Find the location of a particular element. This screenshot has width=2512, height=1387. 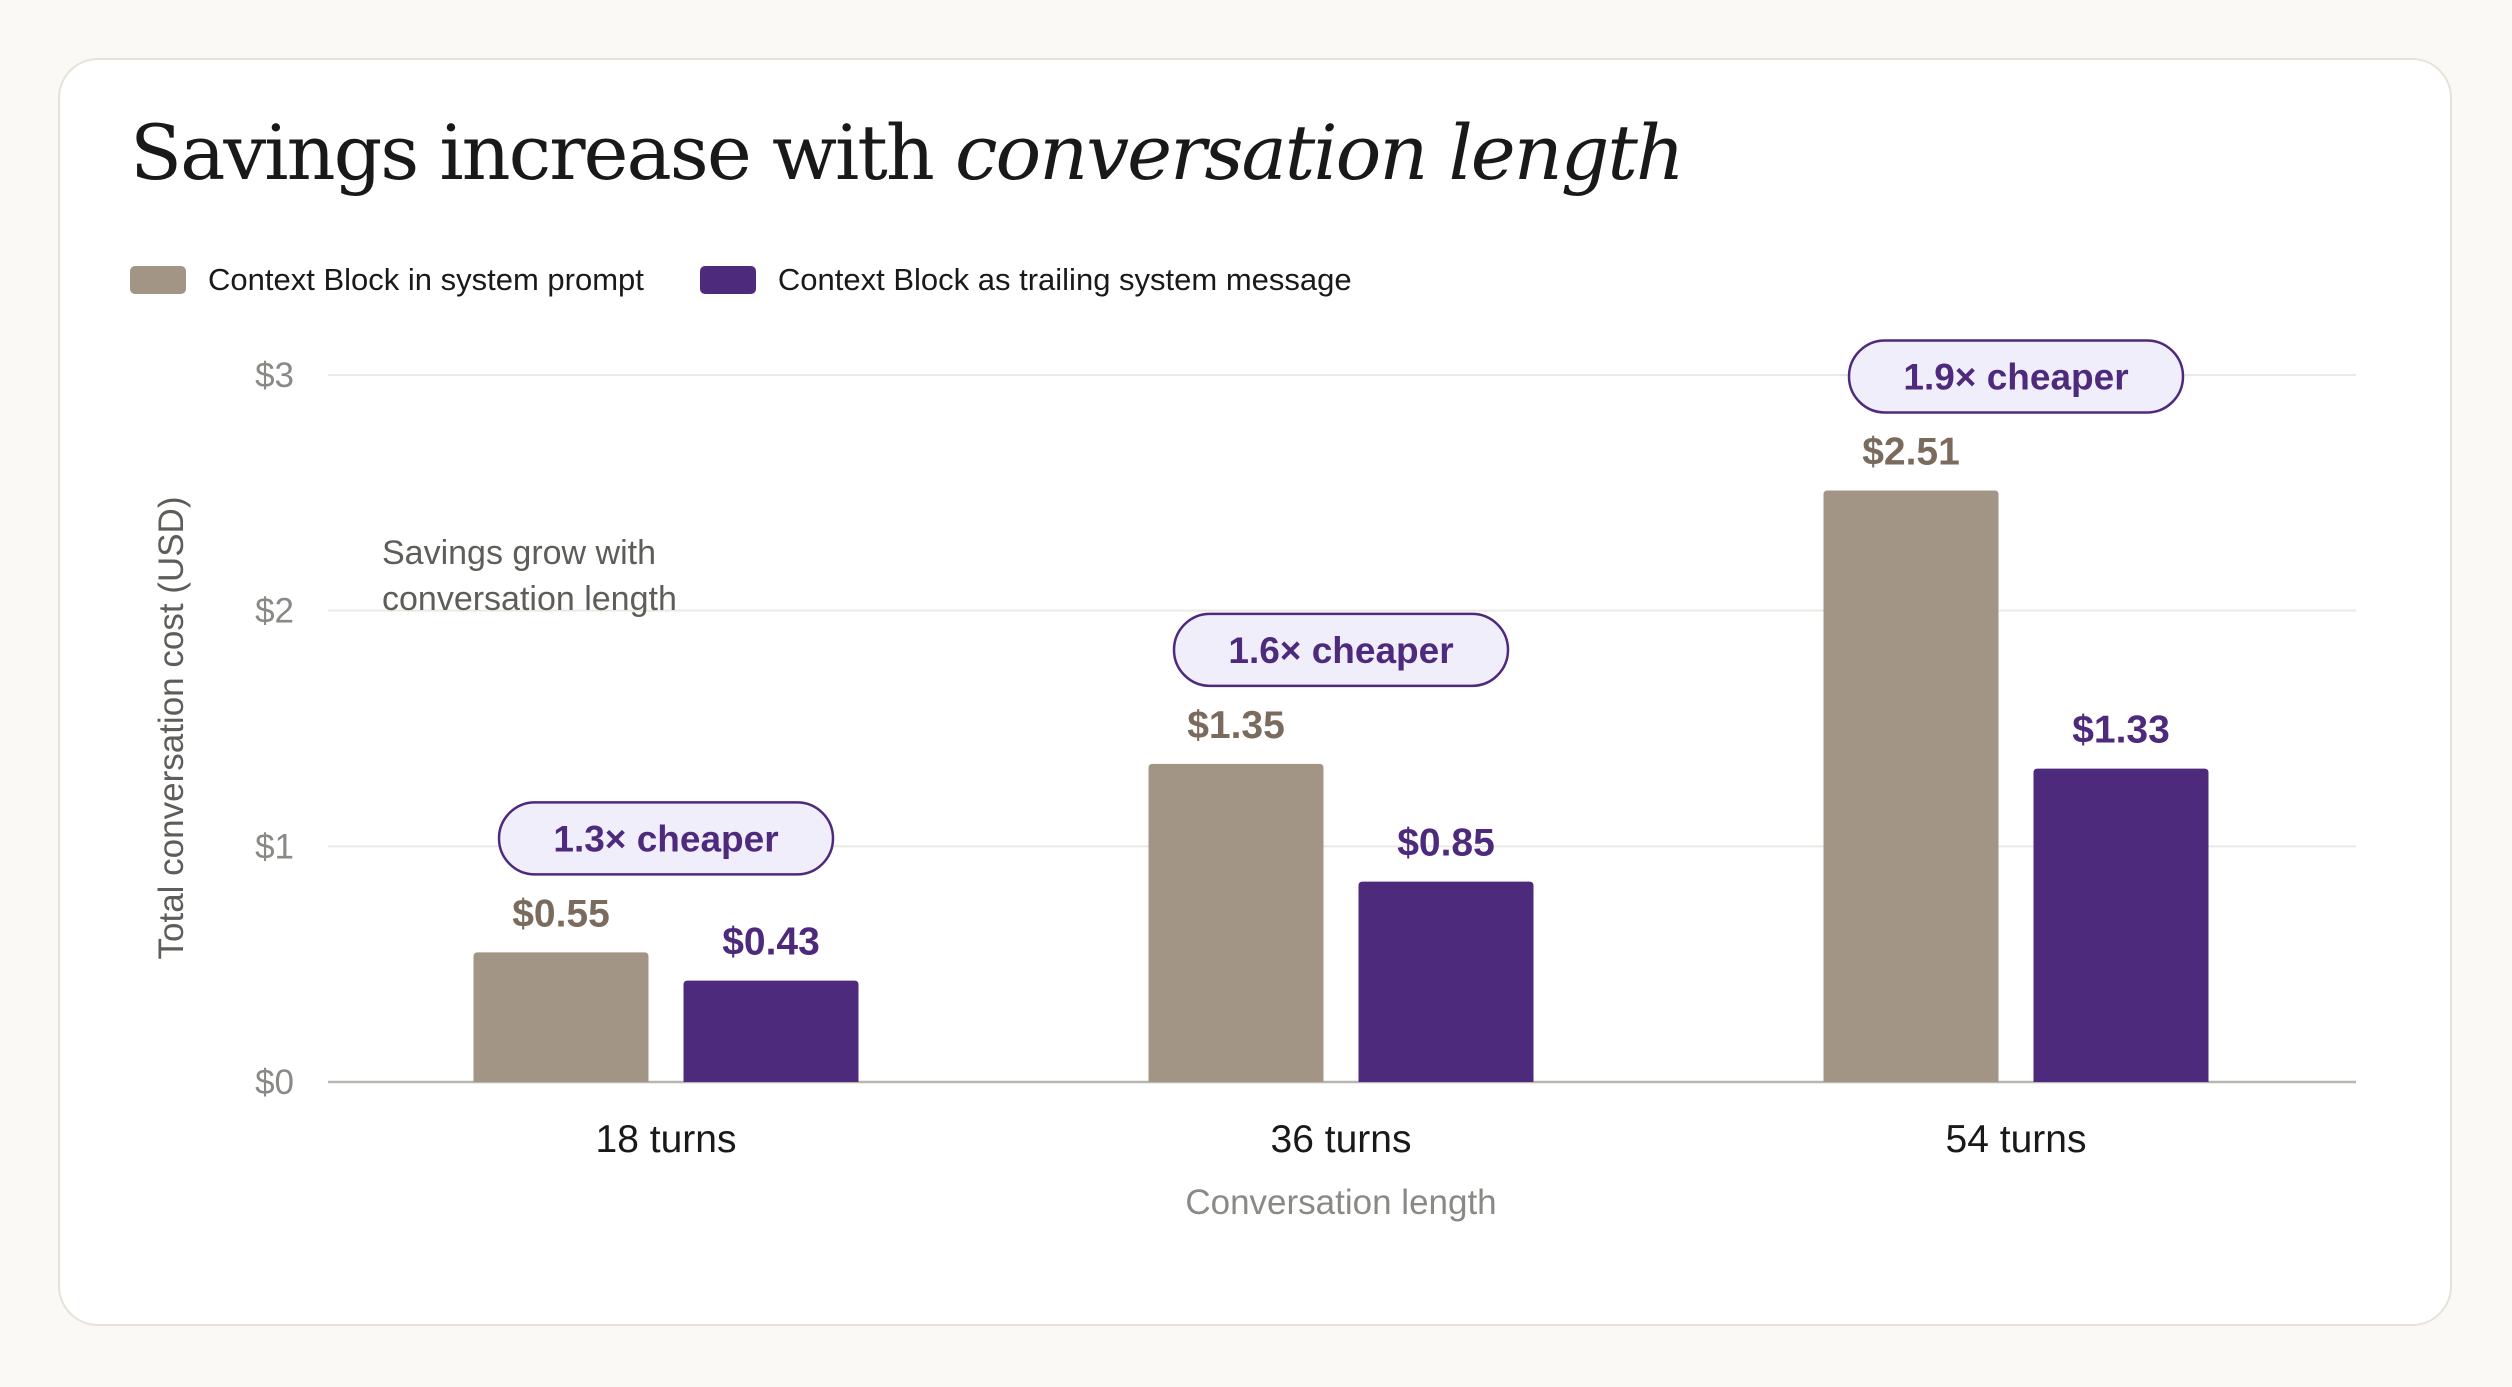

y-tick-label: $3 is located at coordinates (274, 375).